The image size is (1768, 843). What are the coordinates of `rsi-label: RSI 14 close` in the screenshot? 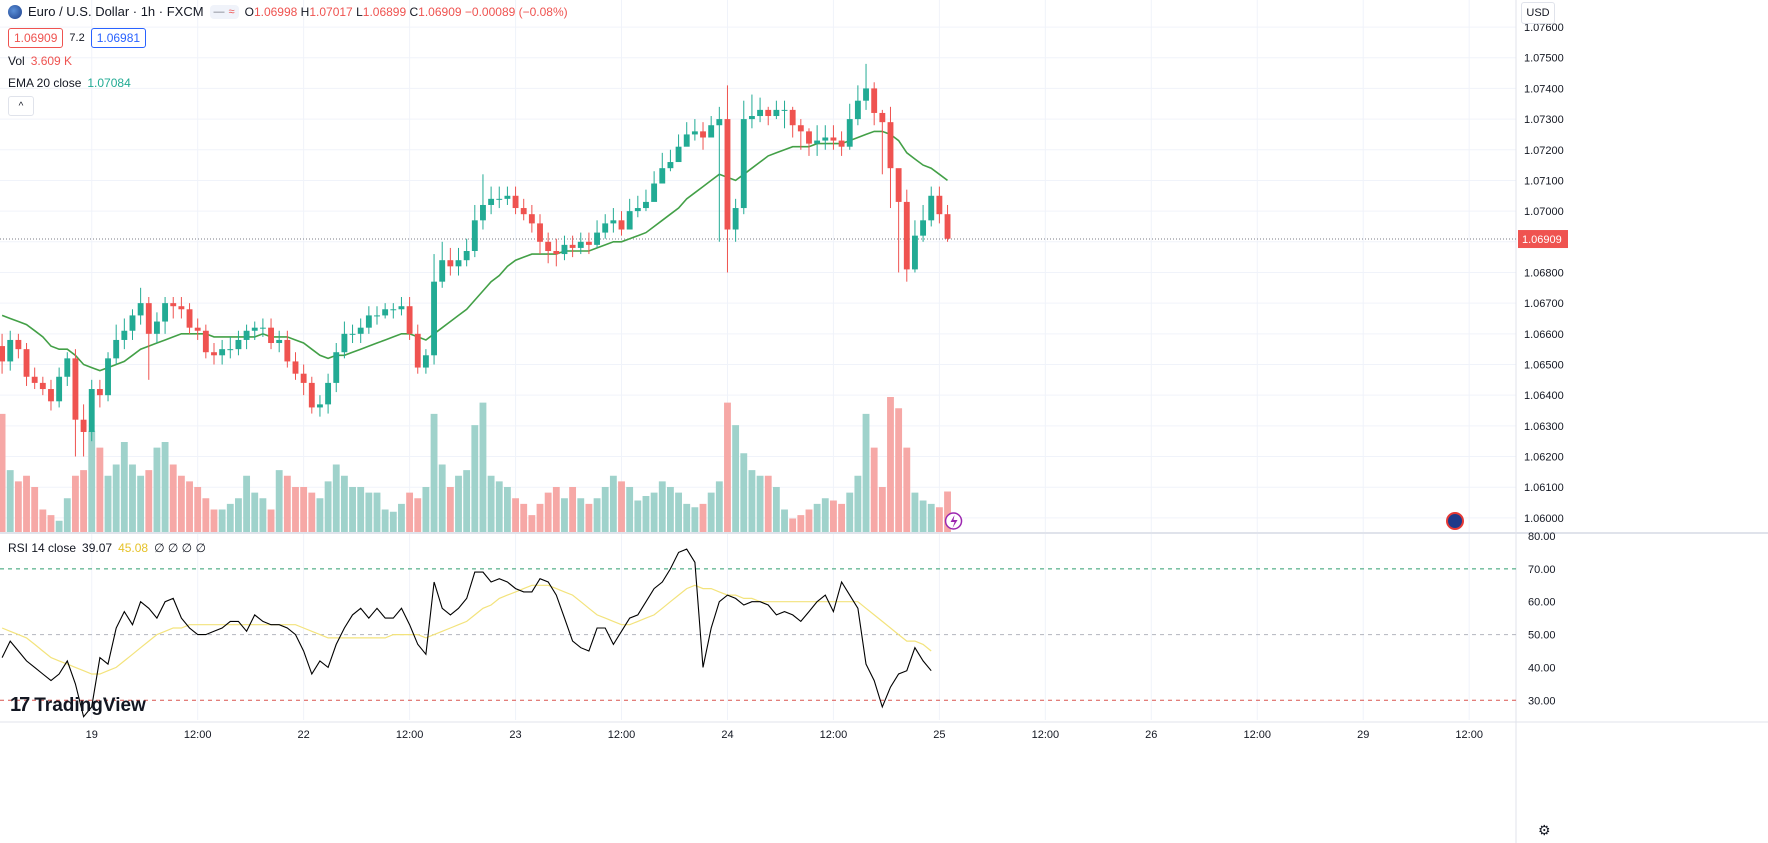 It's located at (42, 548).